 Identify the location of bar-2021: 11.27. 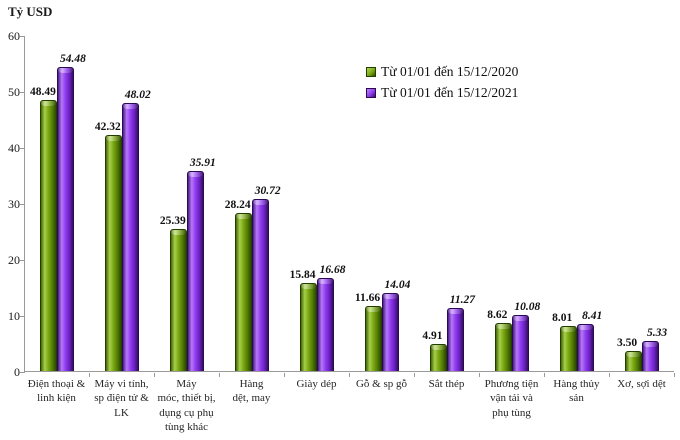
(460, 332).